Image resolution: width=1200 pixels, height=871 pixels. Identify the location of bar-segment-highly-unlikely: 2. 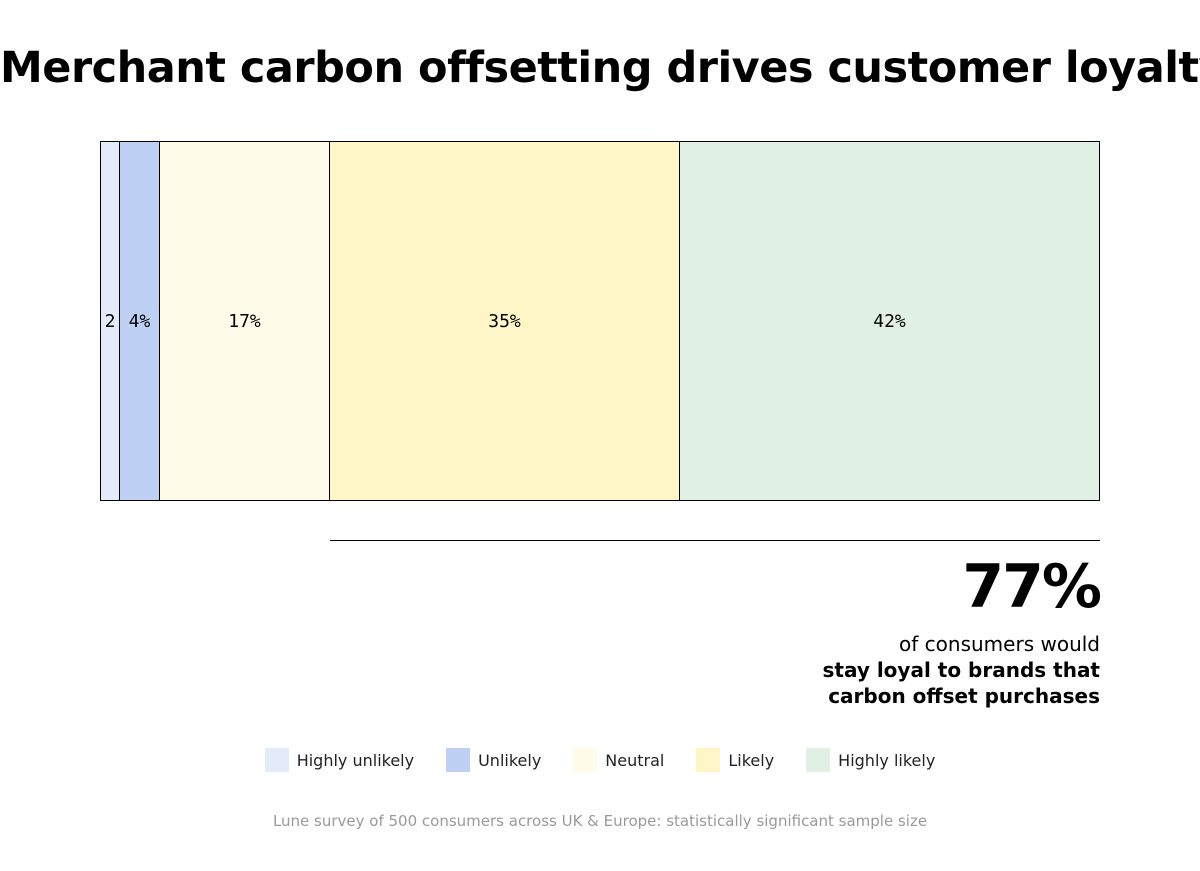
(110, 321).